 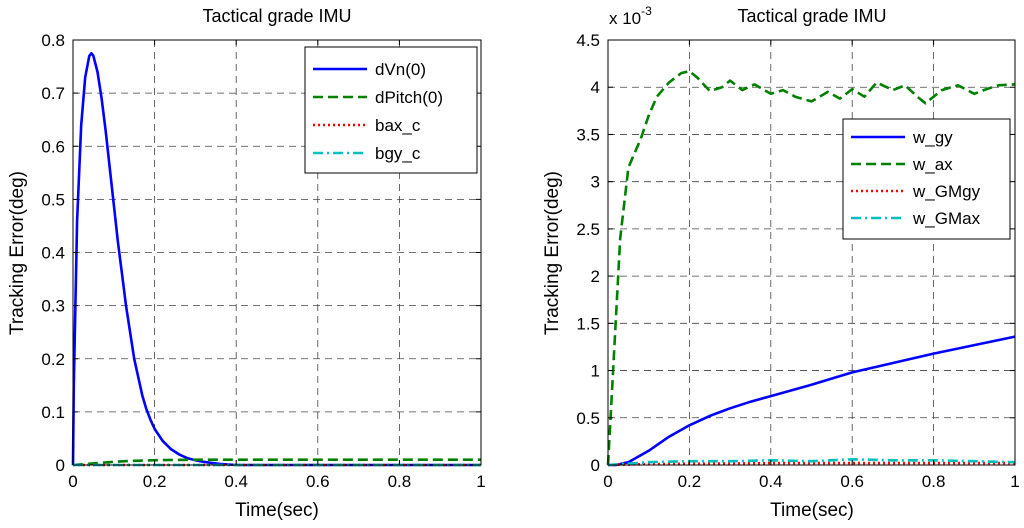 I want to click on y-tick-label: 1.5, so click(x=588, y=323).